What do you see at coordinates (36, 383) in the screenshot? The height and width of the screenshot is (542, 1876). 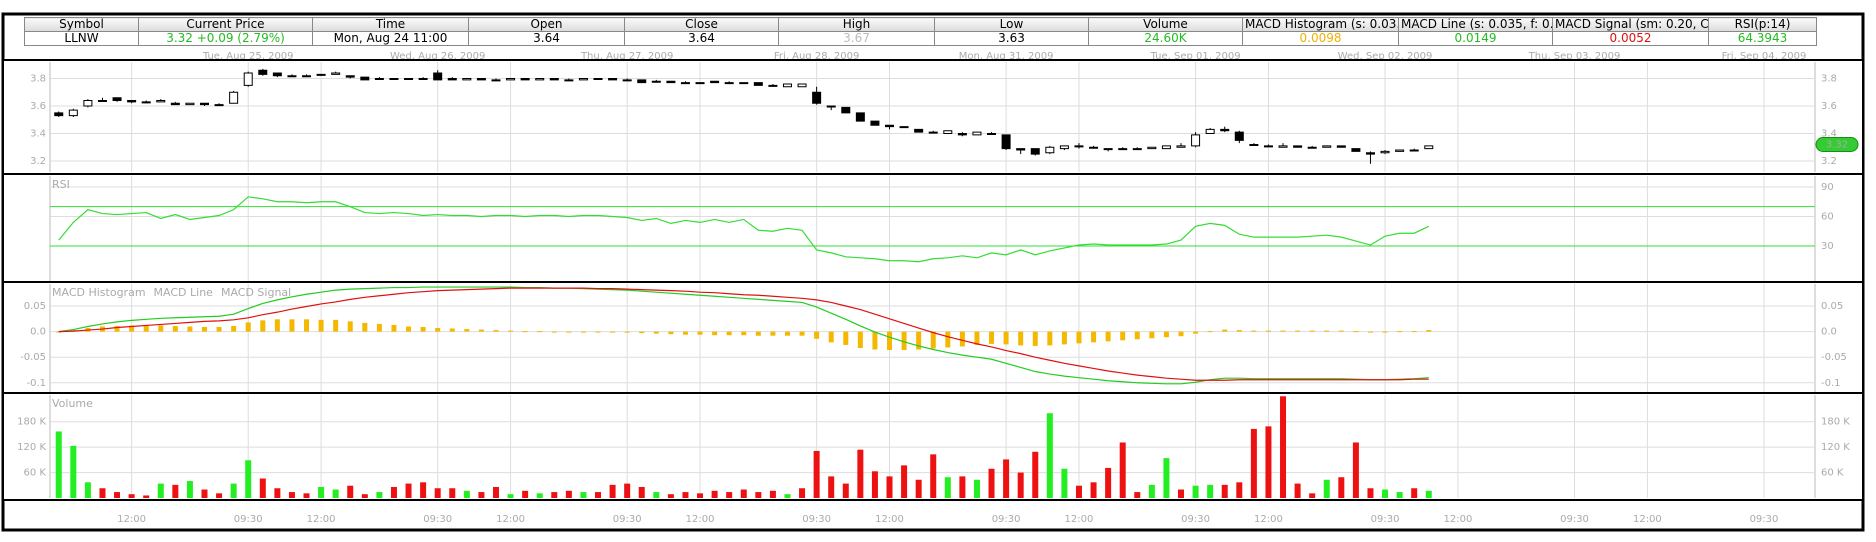 I see `y-tick-label-left: -0.1` at bounding box center [36, 383].